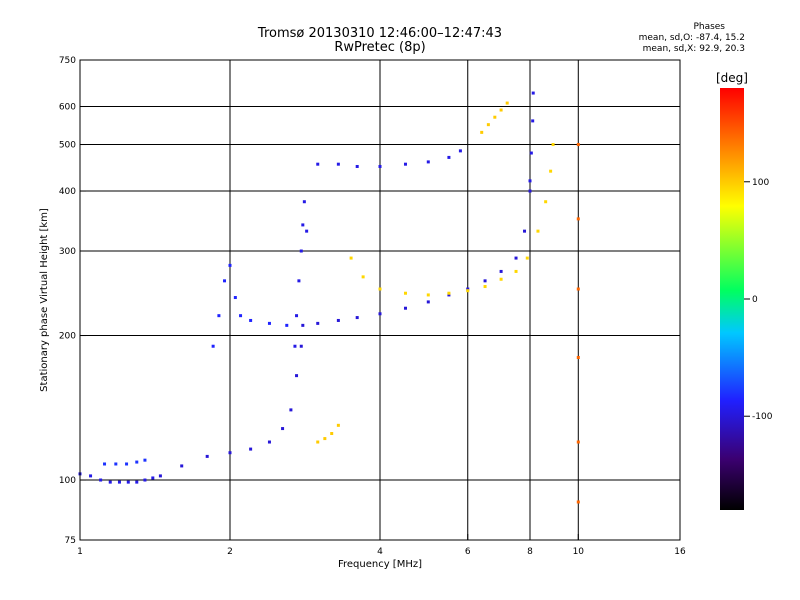 This screenshot has width=800, height=600. Describe the element at coordinates (67, 61) in the screenshot. I see `y-tick-label: 750` at that location.